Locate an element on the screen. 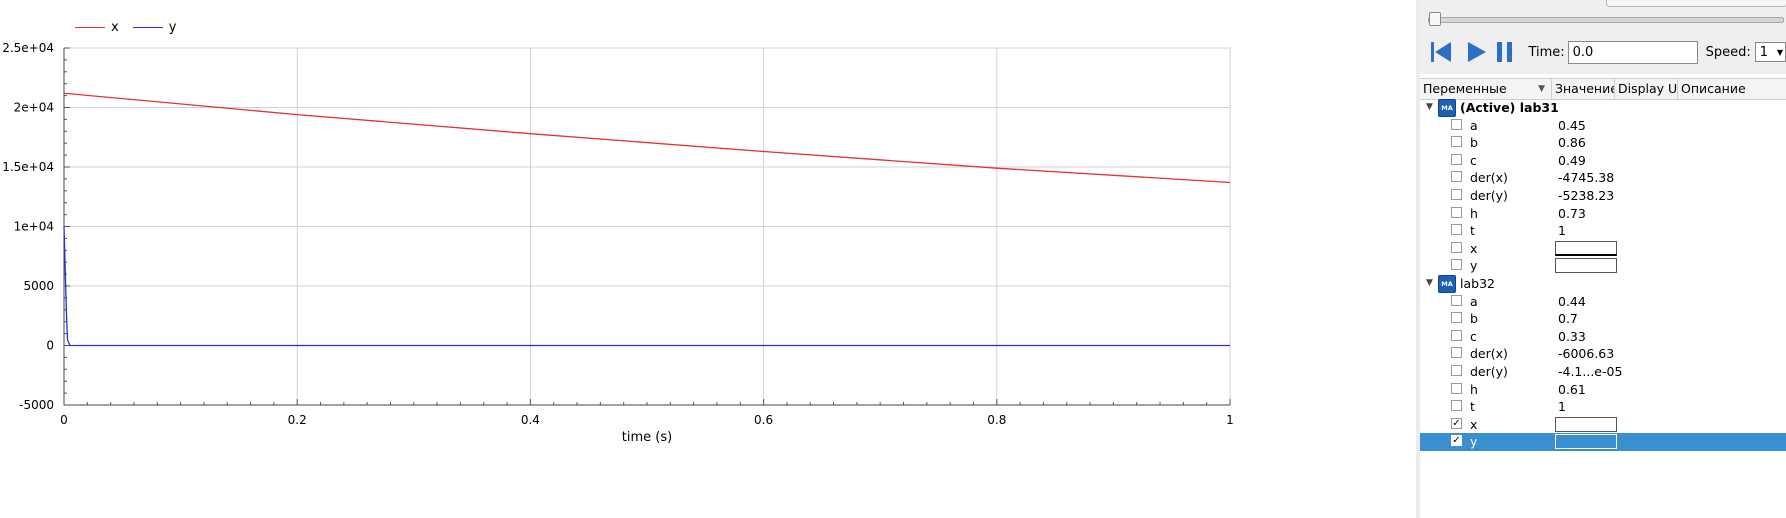  x-tick-label: 1 is located at coordinates (1230, 420).